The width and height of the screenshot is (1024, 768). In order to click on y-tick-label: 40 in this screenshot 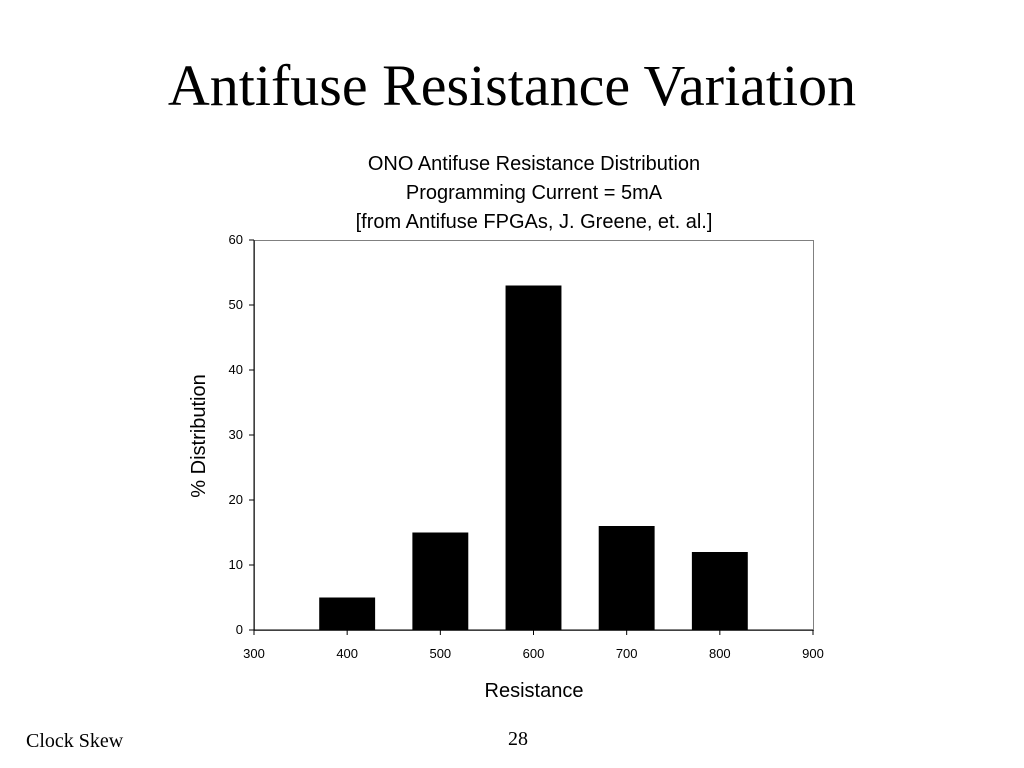, I will do `click(236, 369)`.